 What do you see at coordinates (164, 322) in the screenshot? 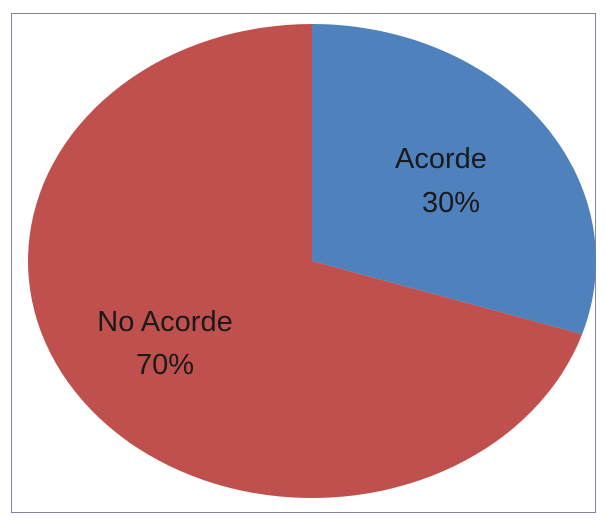
I see `slice-label-no-acorde-name: No Acorde` at bounding box center [164, 322].